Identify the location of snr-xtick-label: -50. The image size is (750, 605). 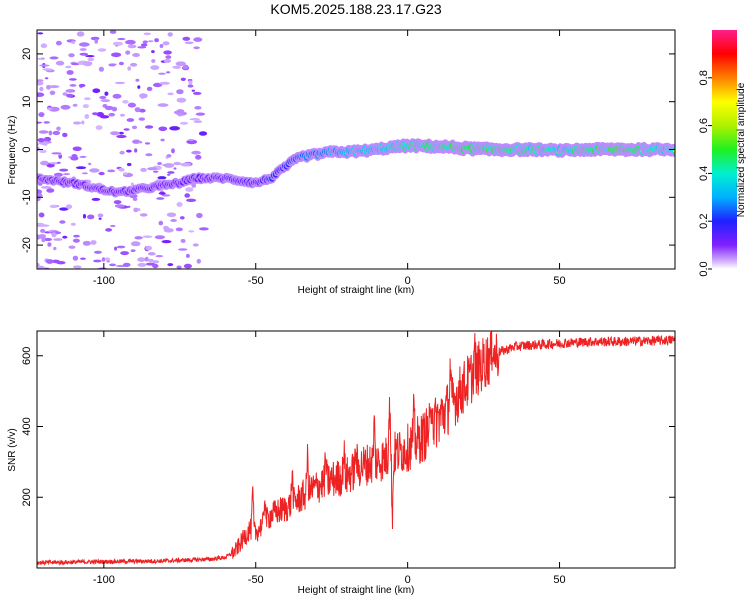
(256, 580).